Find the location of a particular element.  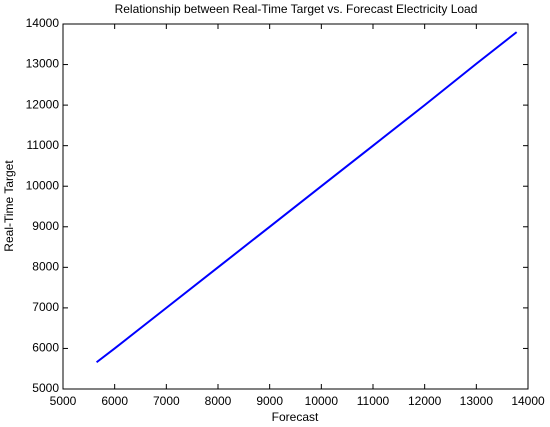

y-tick-label: 14000 is located at coordinates (43, 23).